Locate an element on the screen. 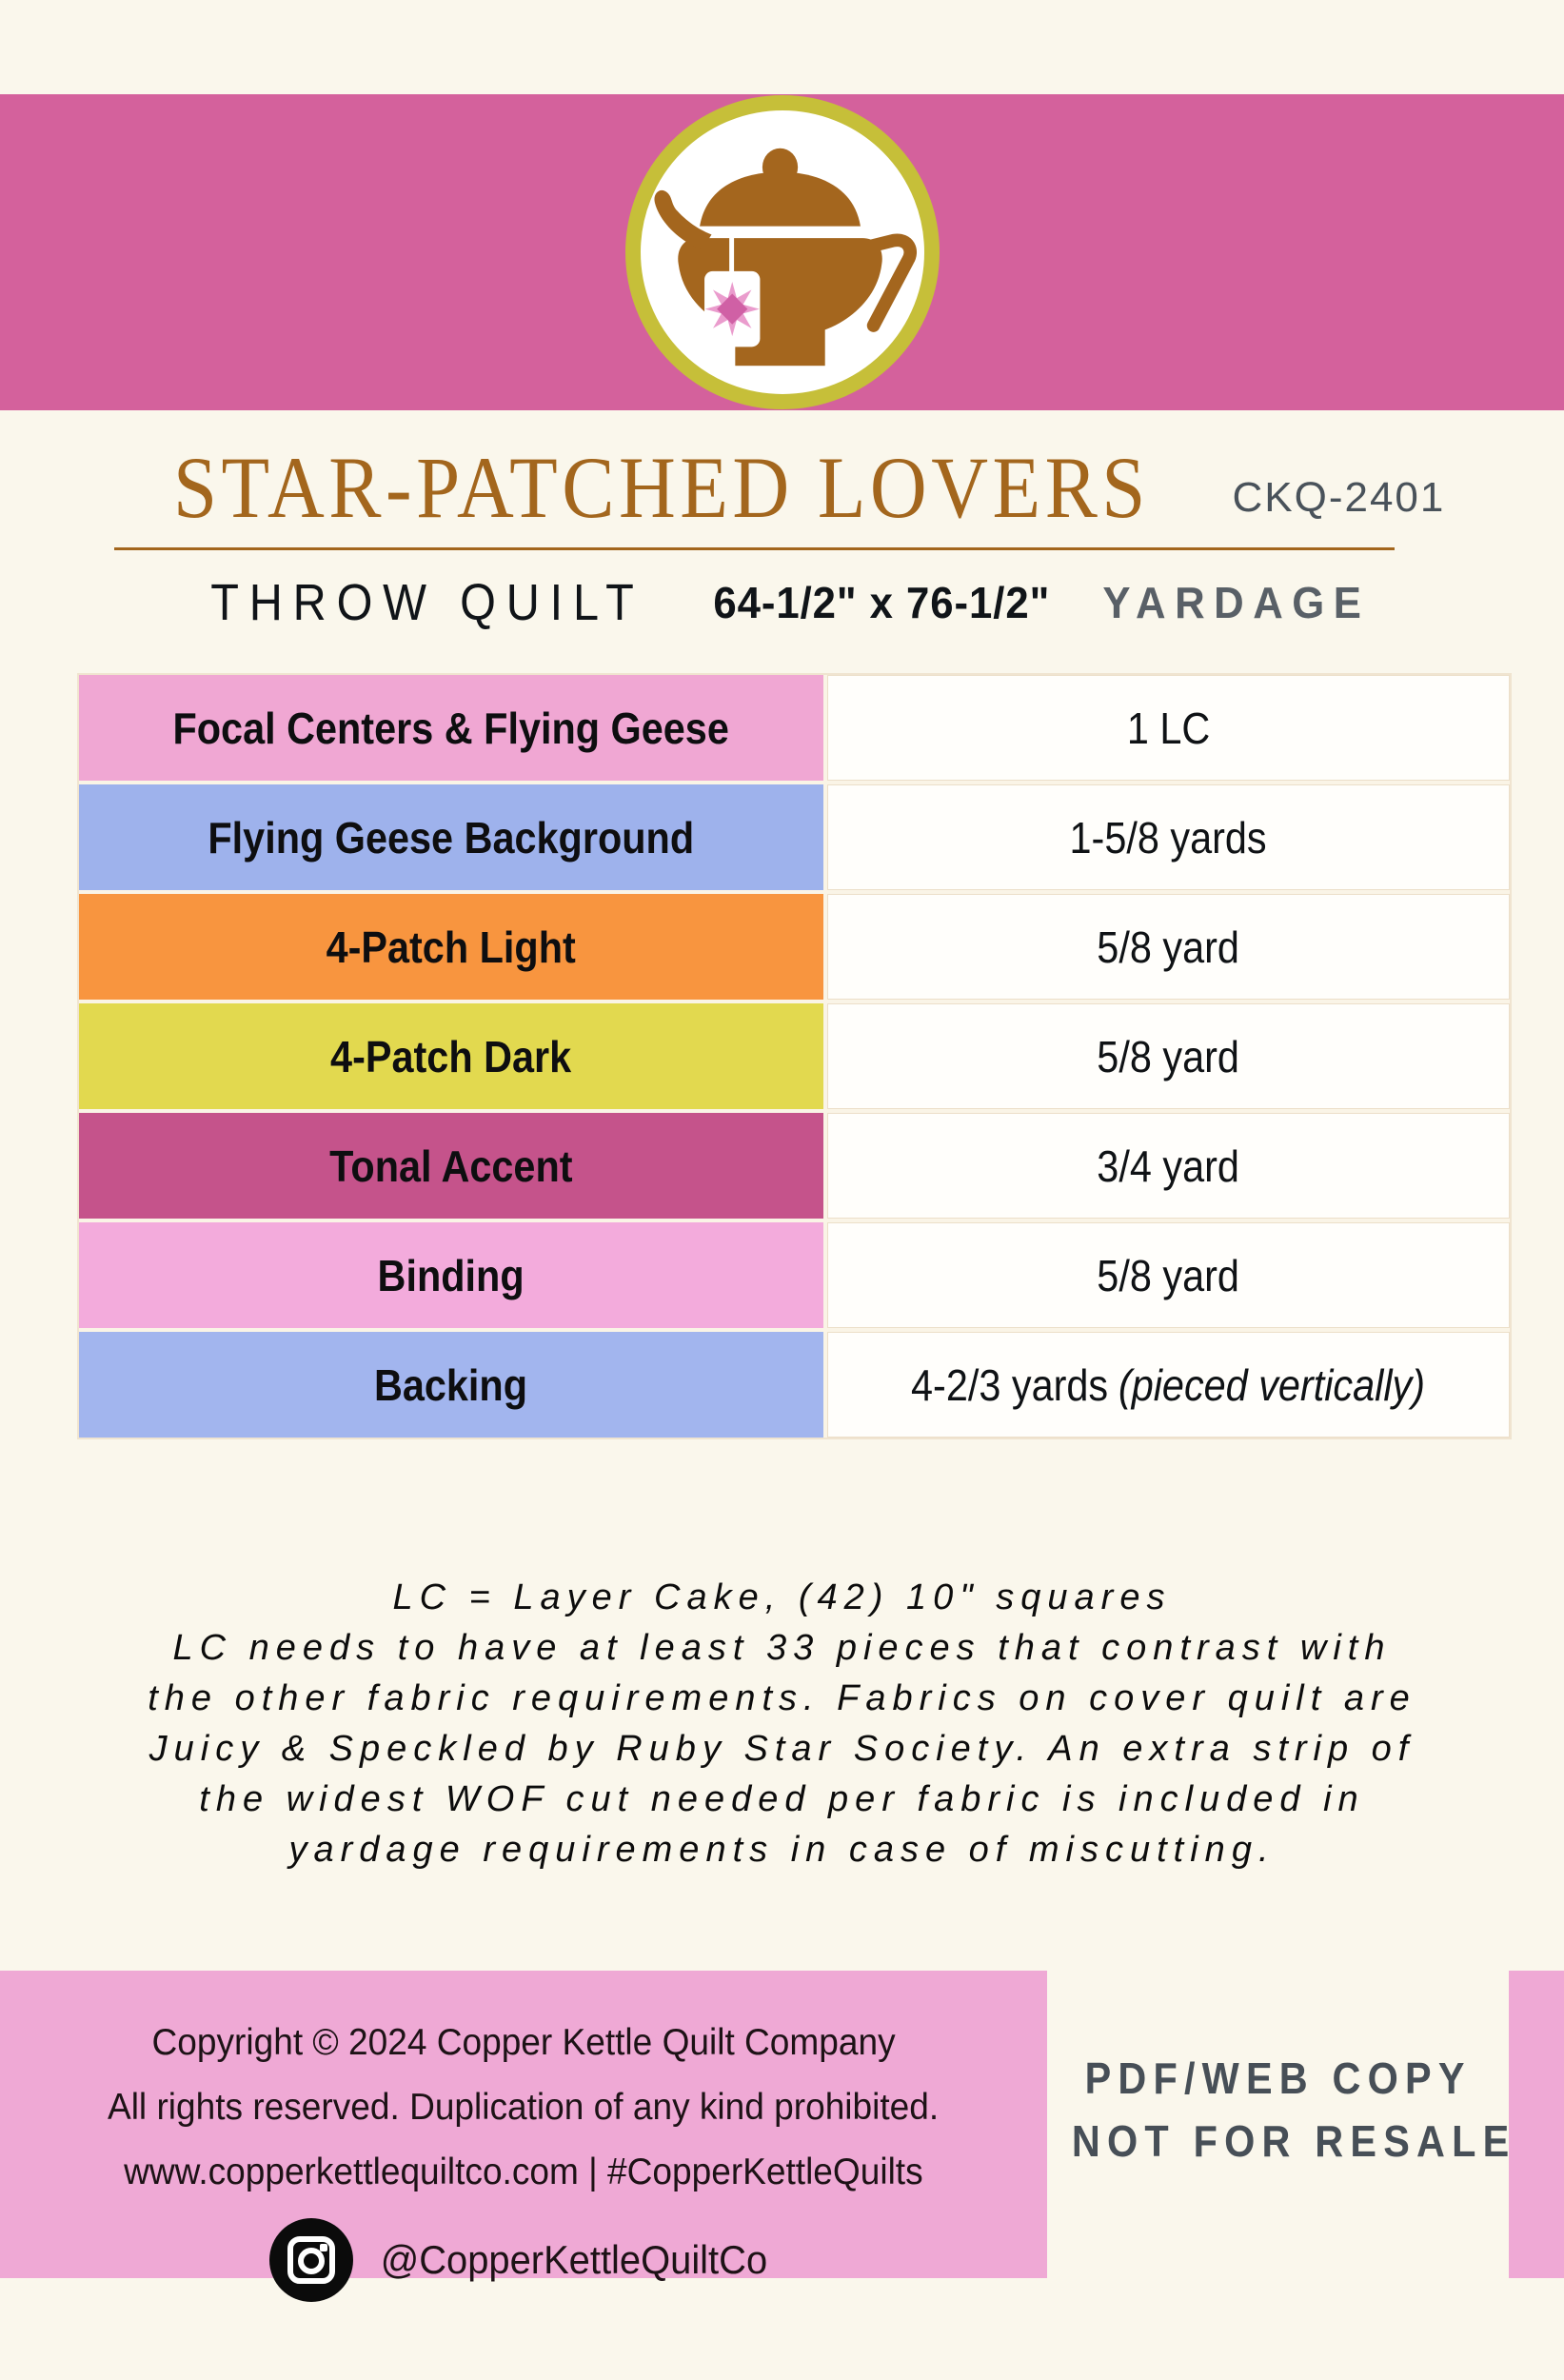  yardage-value-cell: 3/4 yard is located at coordinates (1168, 1166).